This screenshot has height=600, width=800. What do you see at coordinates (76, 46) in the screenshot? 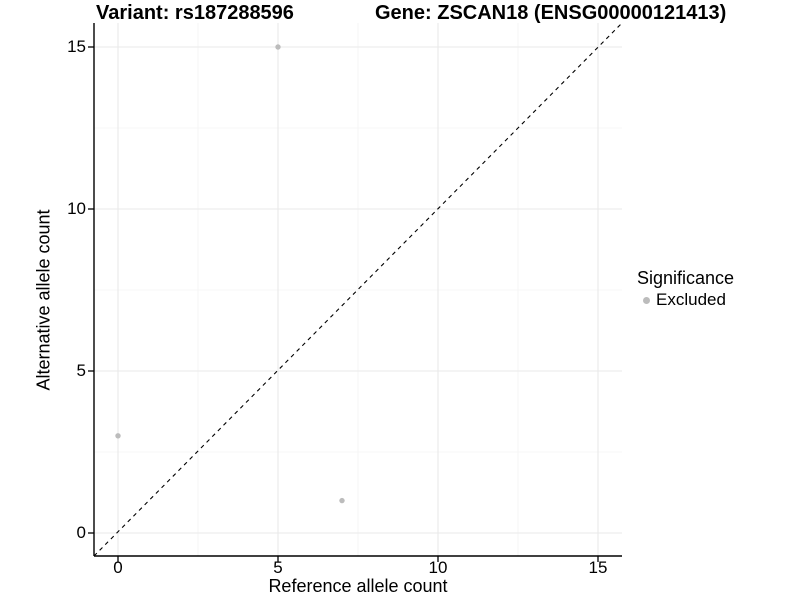
I see `y-tick-label: 15` at bounding box center [76, 46].